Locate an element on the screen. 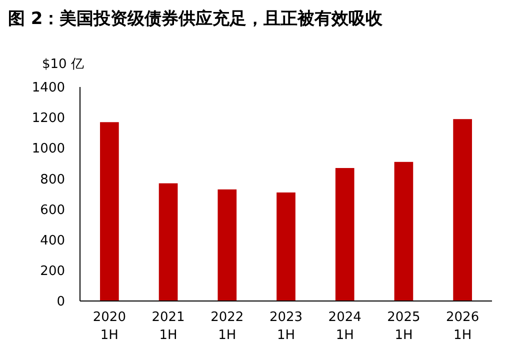 The image size is (522, 348). y-tick-label: 400 is located at coordinates (52, 240).